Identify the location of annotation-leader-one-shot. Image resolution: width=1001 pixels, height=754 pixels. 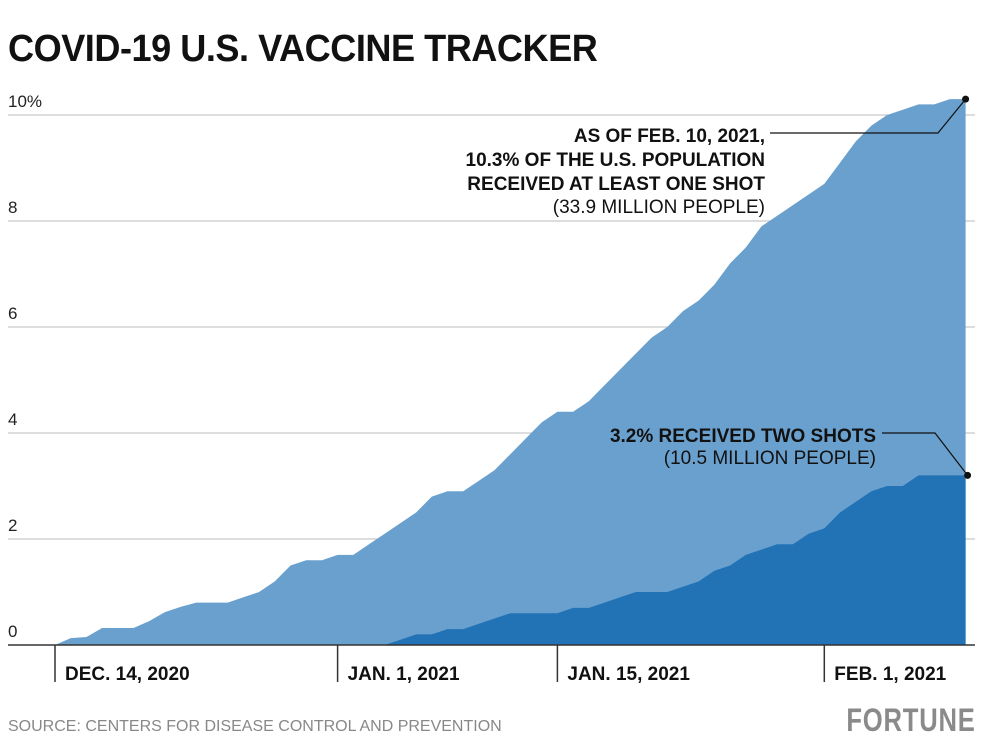
(868, 116).